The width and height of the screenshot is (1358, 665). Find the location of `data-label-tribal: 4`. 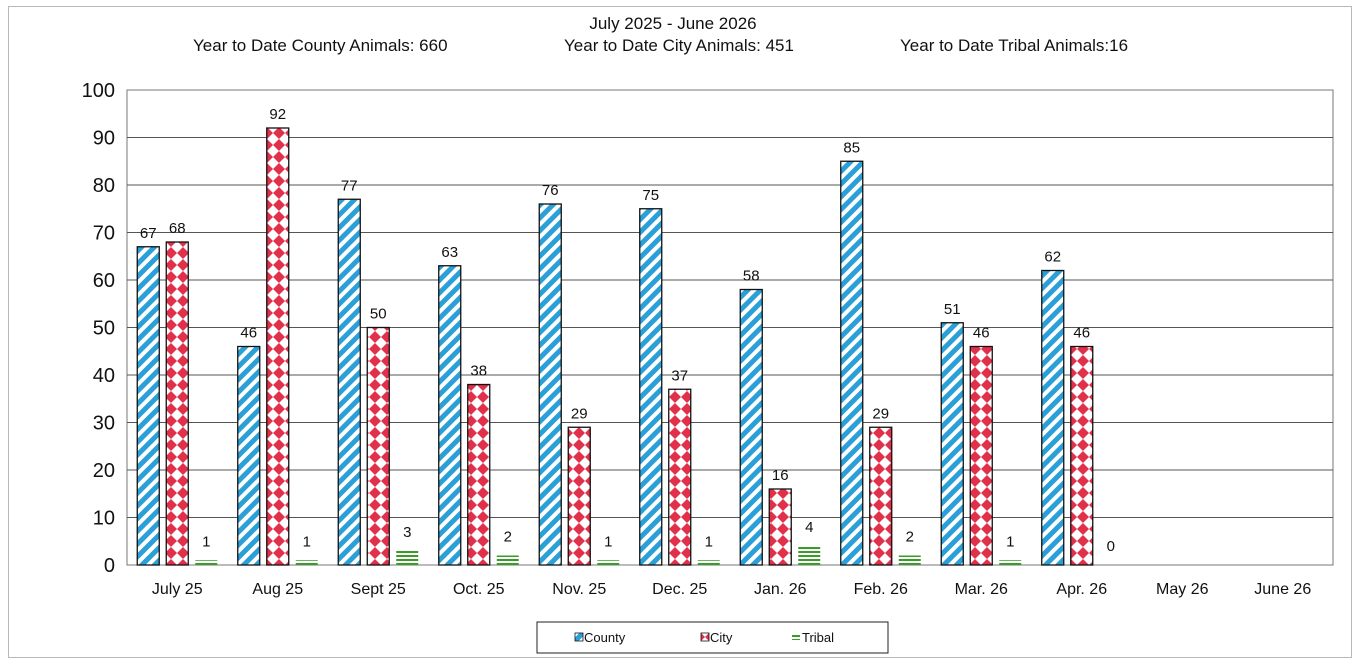

data-label-tribal: 4 is located at coordinates (809, 527).